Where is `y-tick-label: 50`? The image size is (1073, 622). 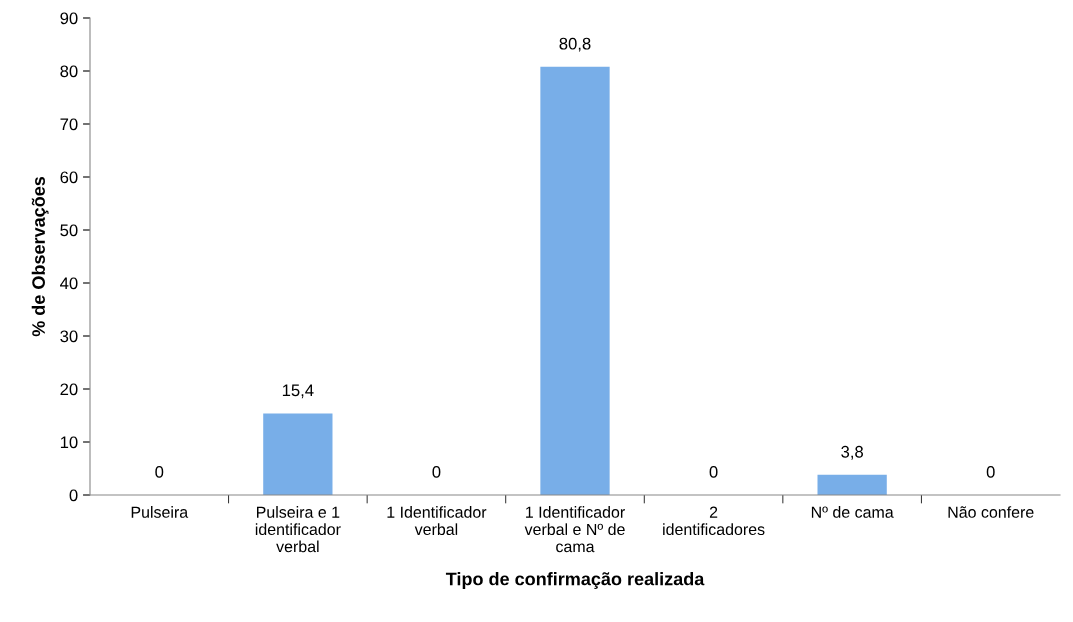 y-tick-label: 50 is located at coordinates (69, 230).